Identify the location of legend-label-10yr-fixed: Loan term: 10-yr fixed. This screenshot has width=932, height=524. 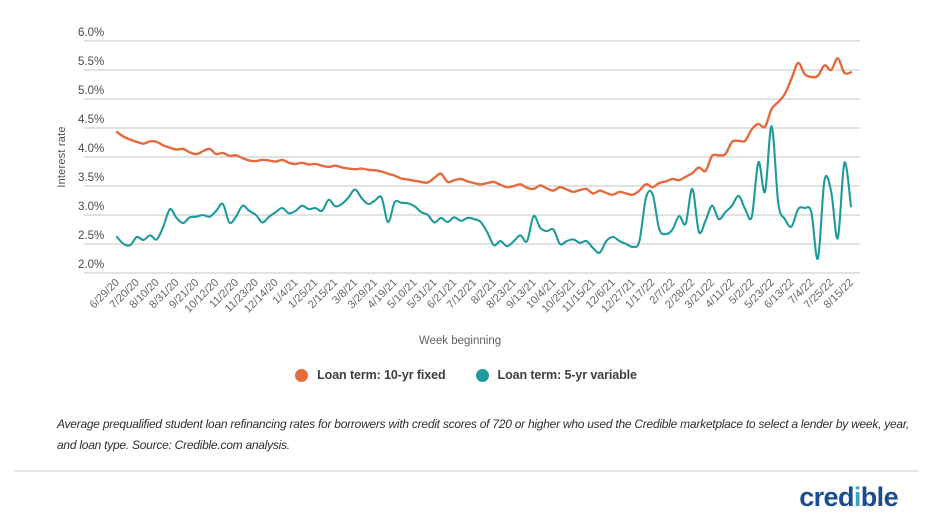
(381, 375).